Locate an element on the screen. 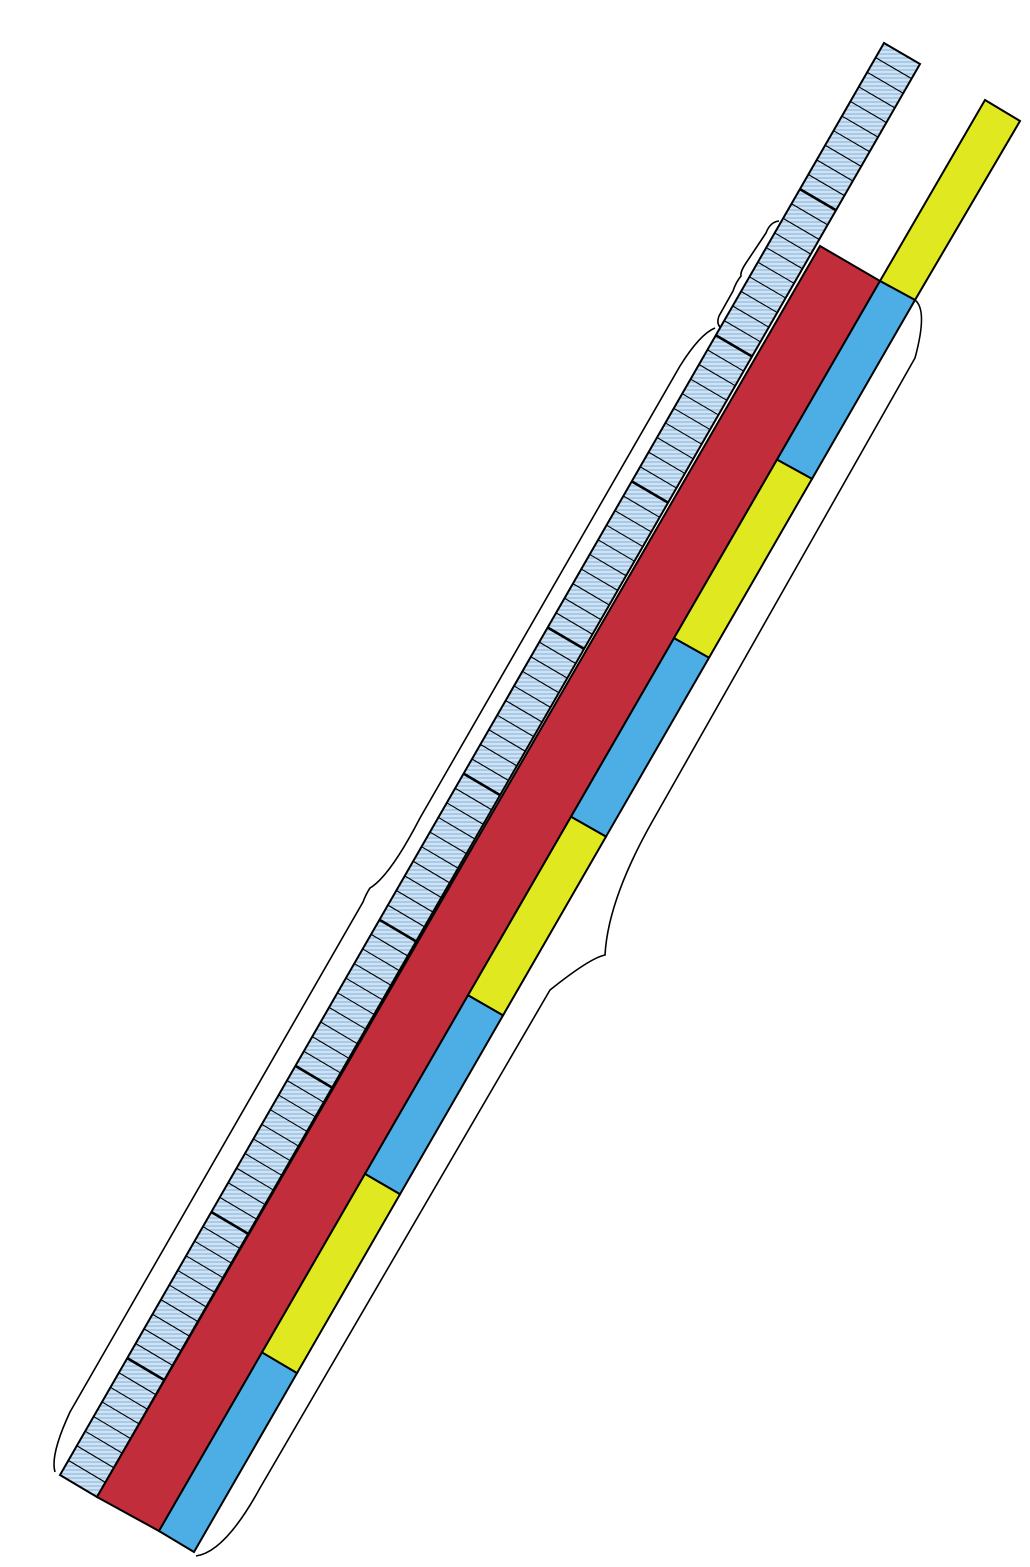  small-left-brace is located at coordinates (748, 274).